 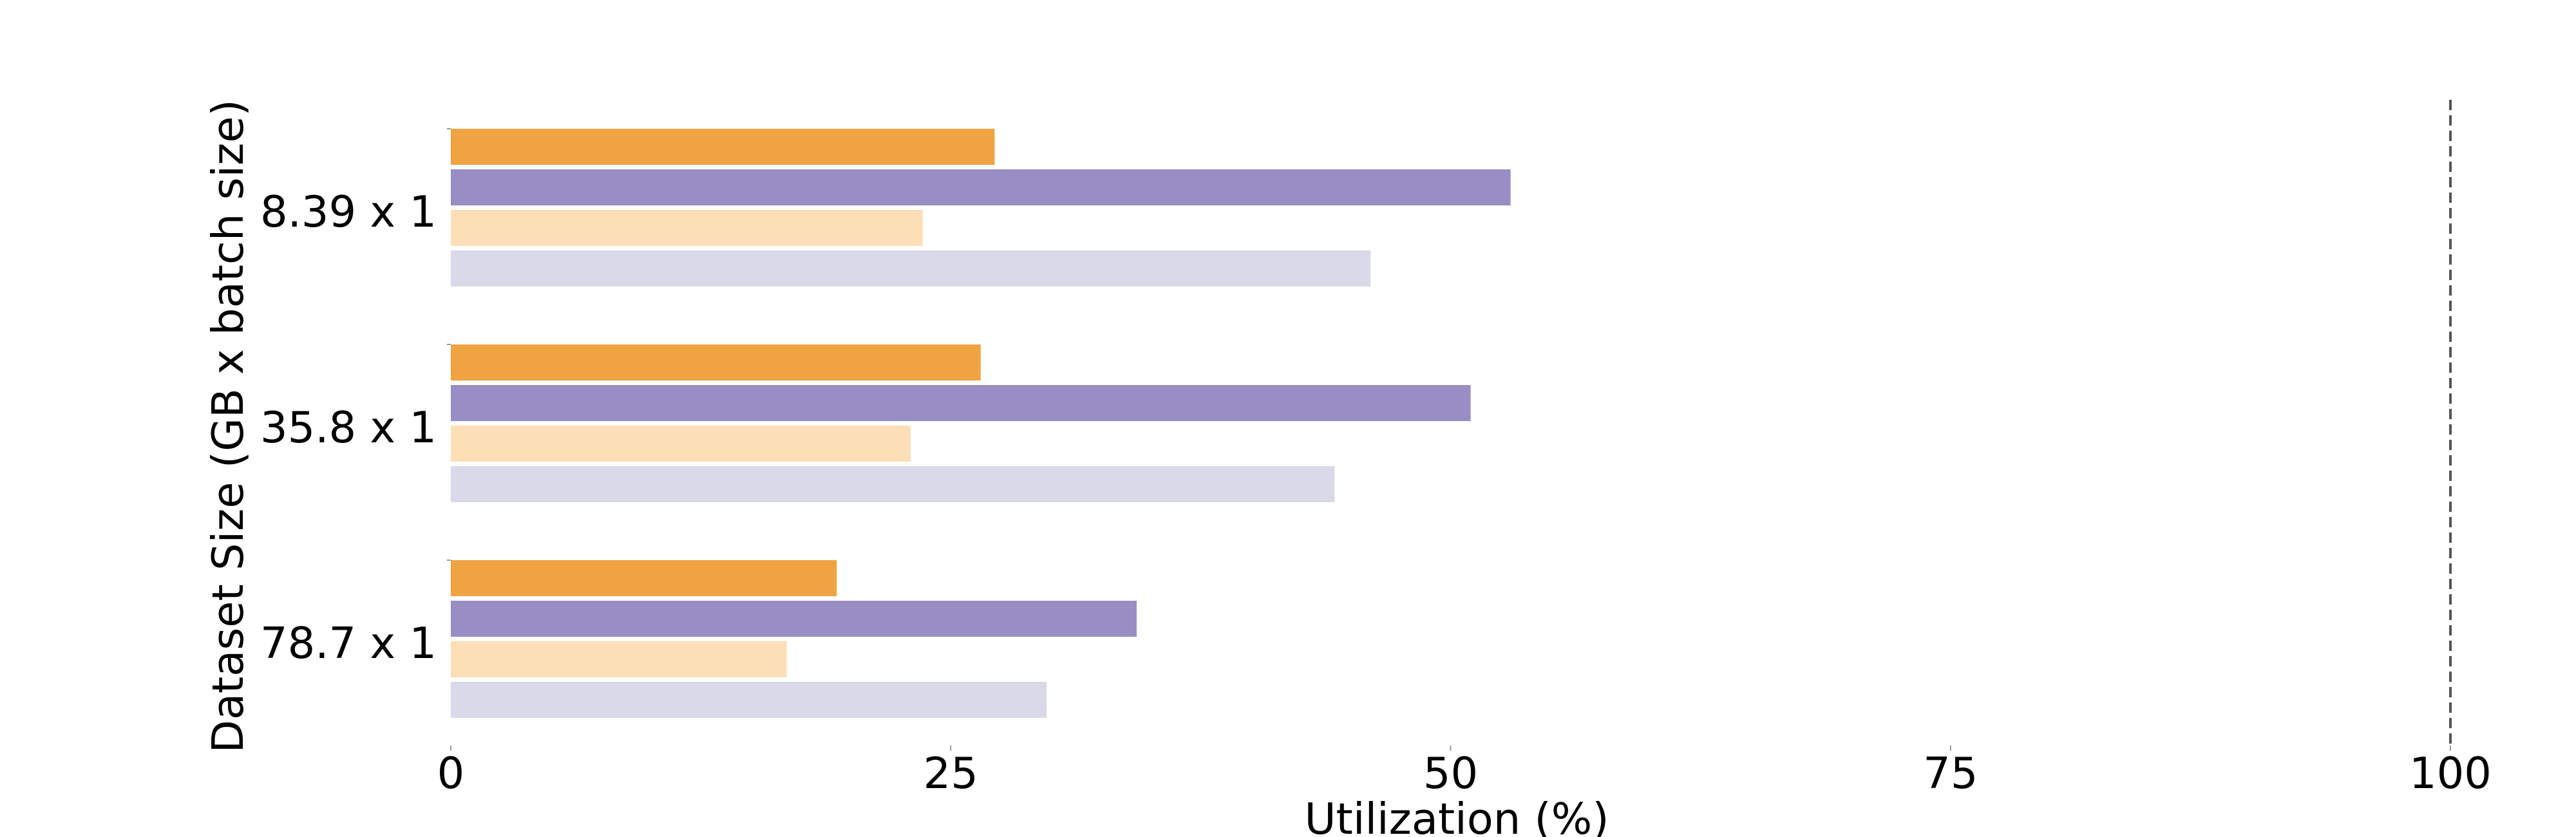 I want to click on y-category-label: 8.39 x 1, so click(x=349, y=212).